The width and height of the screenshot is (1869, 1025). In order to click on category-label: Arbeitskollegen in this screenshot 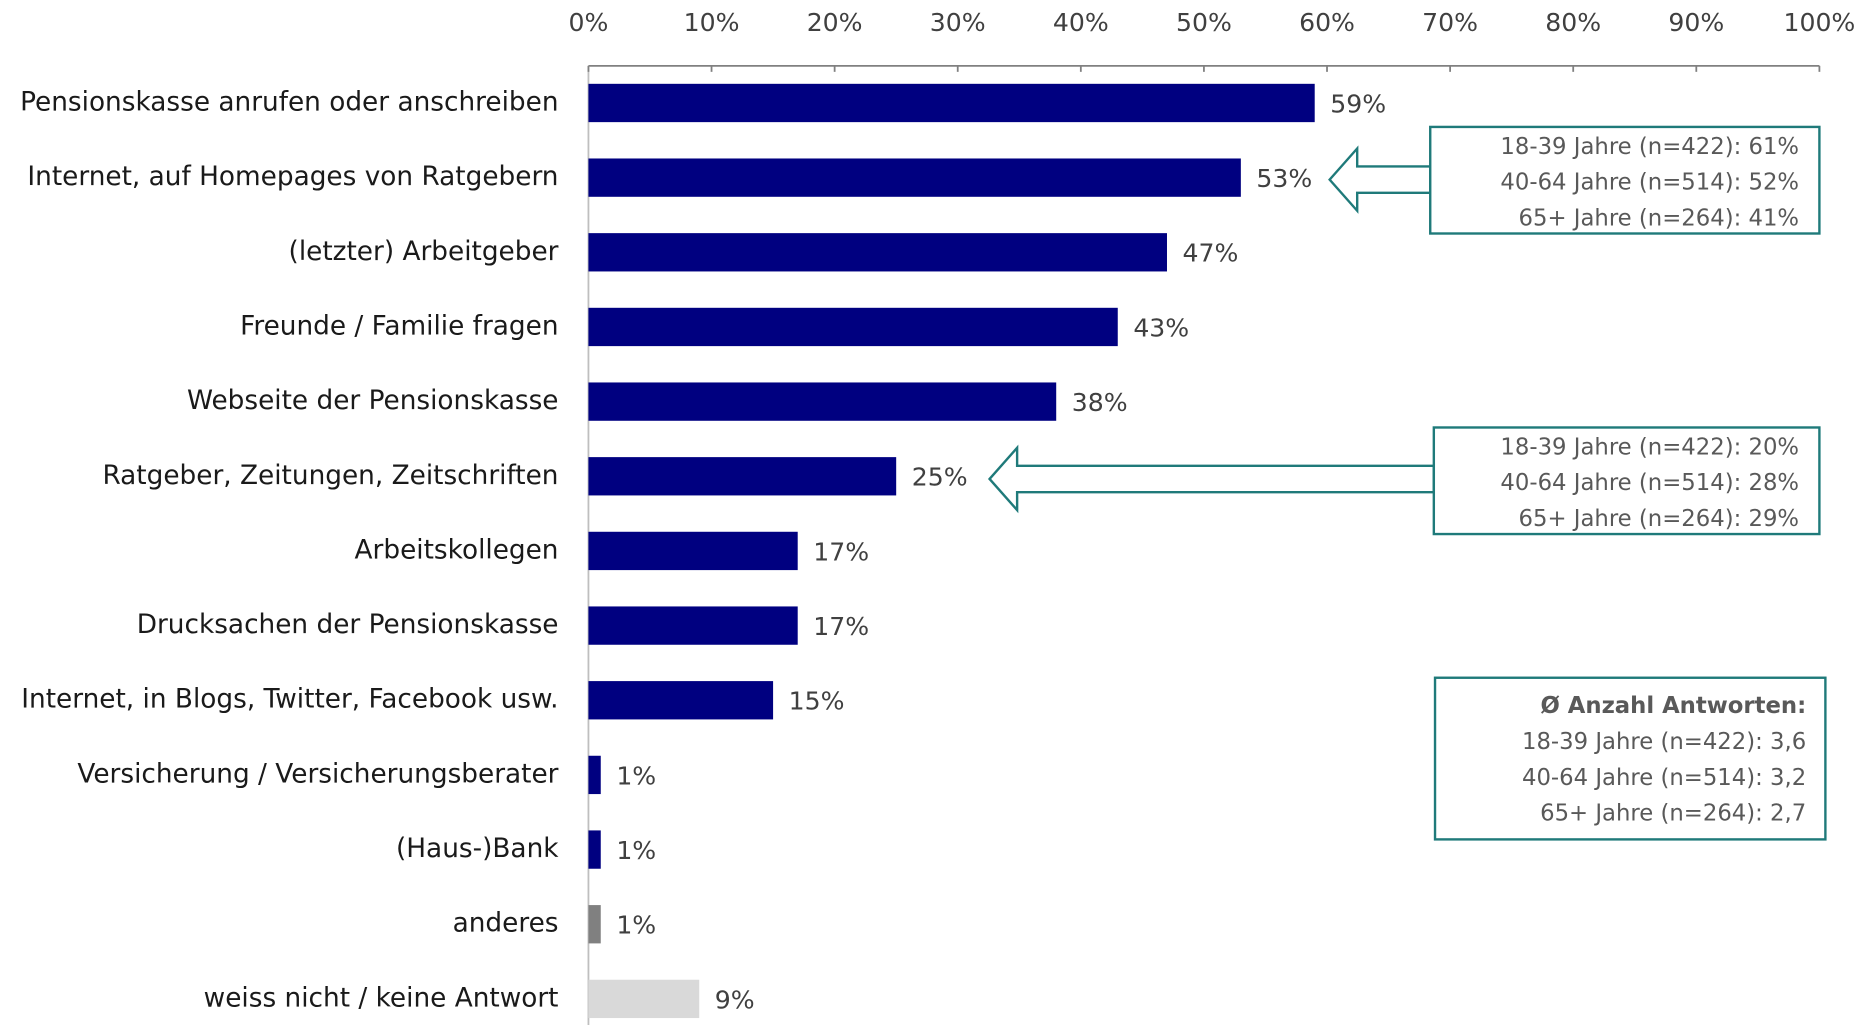, I will do `click(457, 550)`.